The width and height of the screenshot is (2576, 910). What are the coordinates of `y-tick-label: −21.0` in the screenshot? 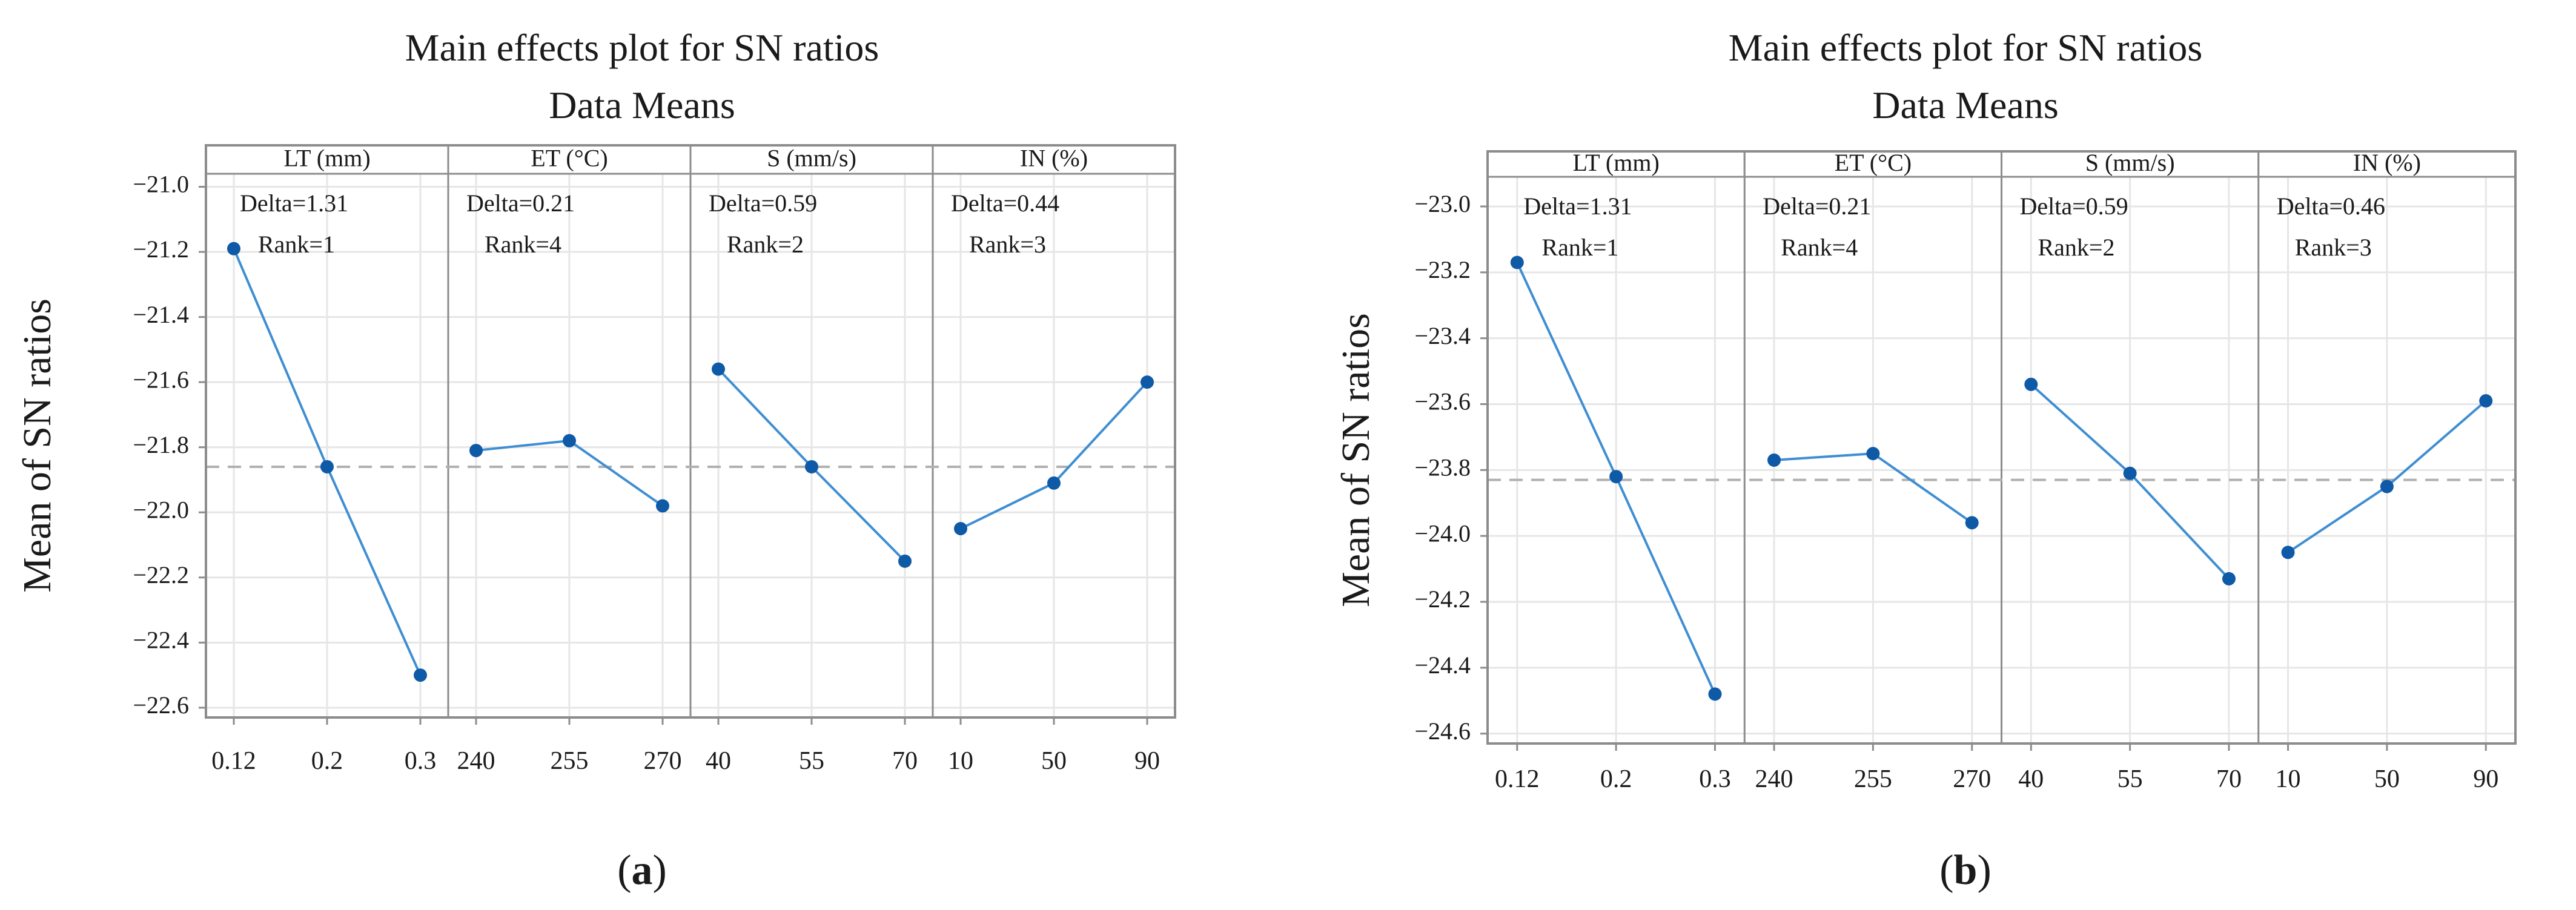 It's located at (161, 184).